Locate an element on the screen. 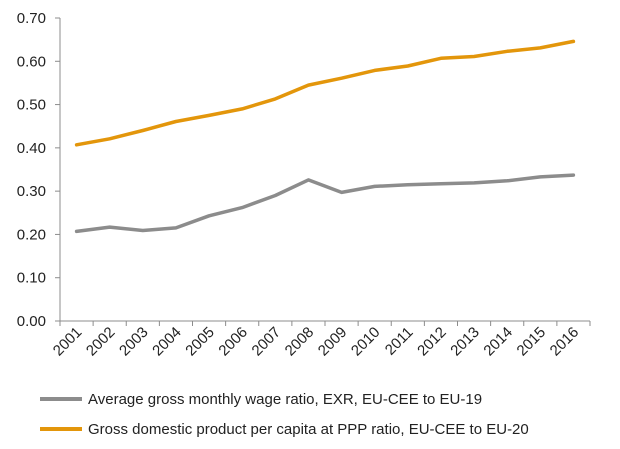  legend-swatch-wage is located at coordinates (61, 399).